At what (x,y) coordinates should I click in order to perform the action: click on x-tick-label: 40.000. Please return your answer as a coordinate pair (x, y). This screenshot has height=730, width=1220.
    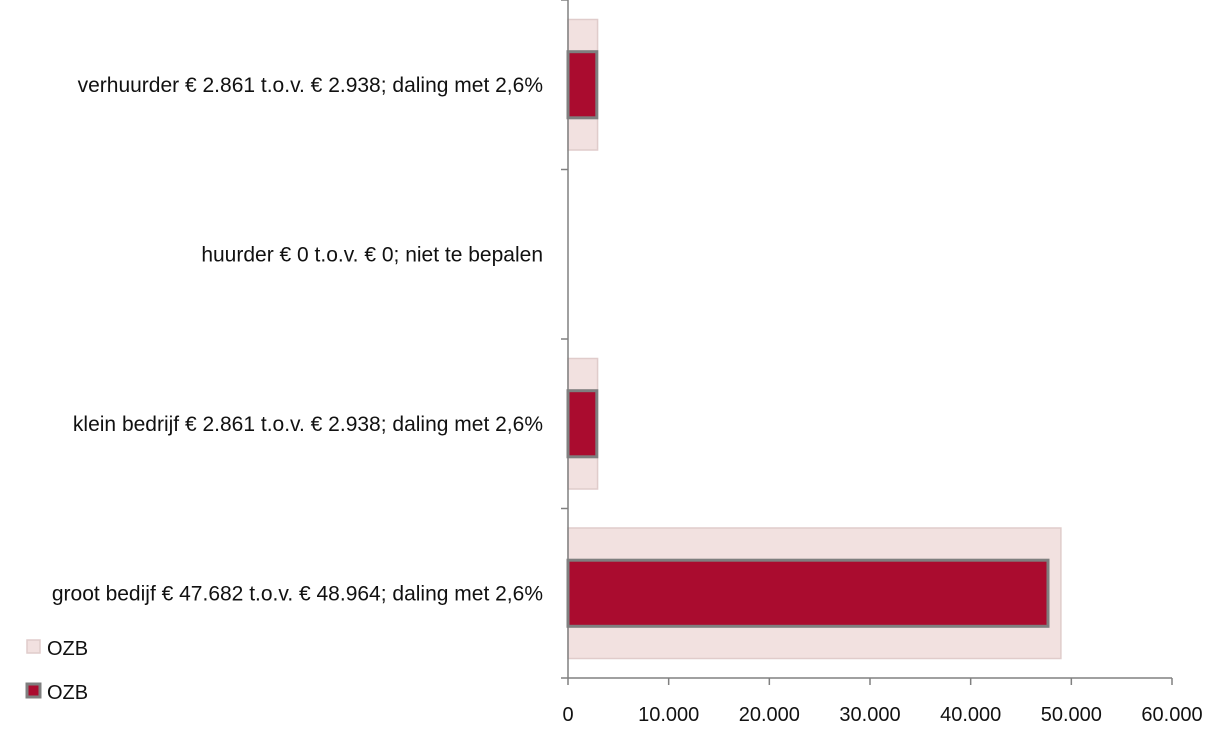
    Looking at the image, I should click on (970, 715).